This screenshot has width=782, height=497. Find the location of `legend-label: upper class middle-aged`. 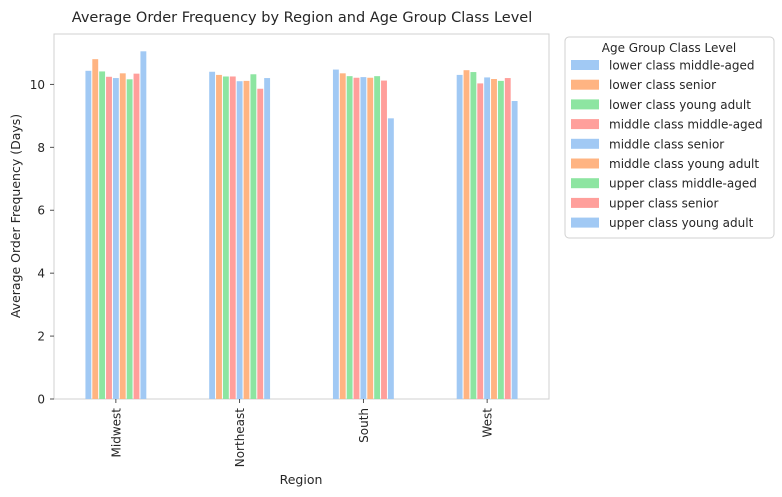

legend-label: upper class middle-aged is located at coordinates (683, 184).